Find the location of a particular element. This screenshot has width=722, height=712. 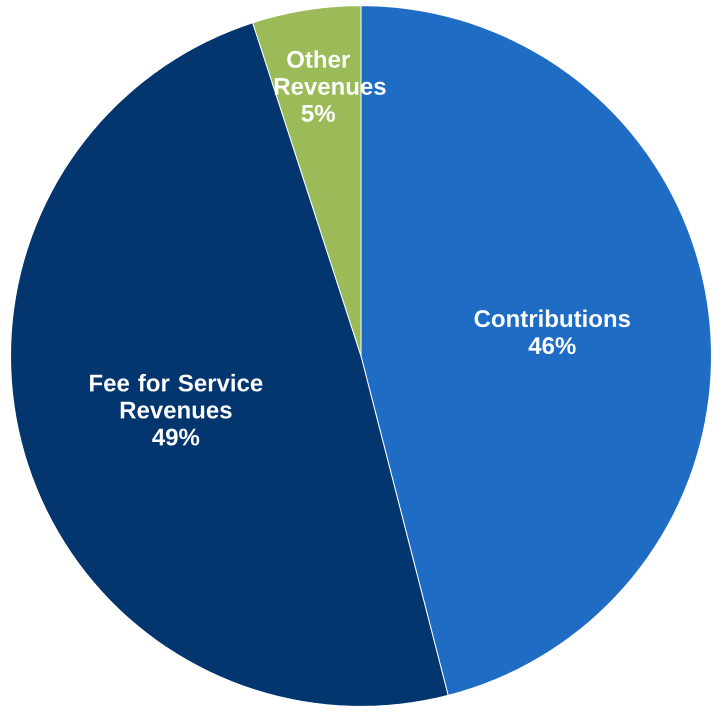

slice-label: Fee for Service Revenues is located at coordinates (176, 396).